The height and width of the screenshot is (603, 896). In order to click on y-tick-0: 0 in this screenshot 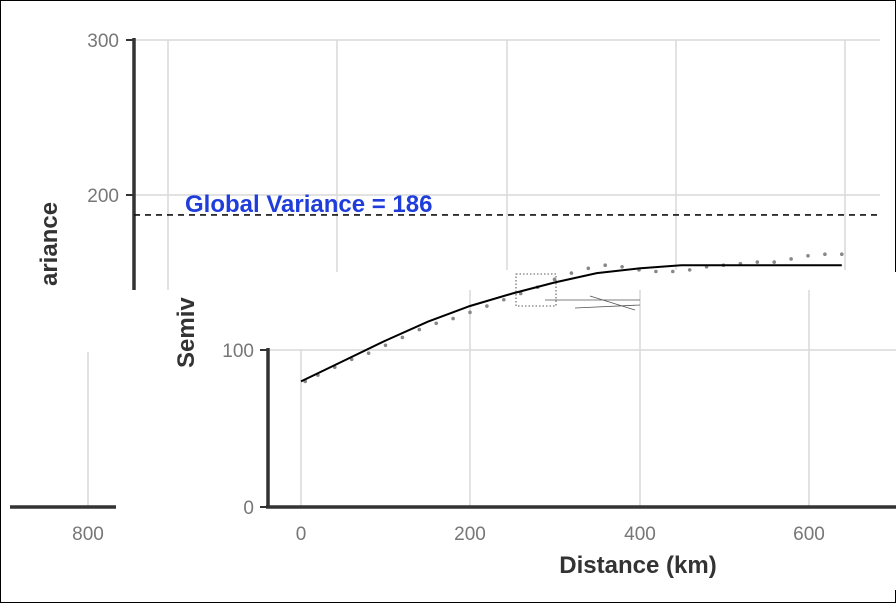, I will do `click(248, 508)`.